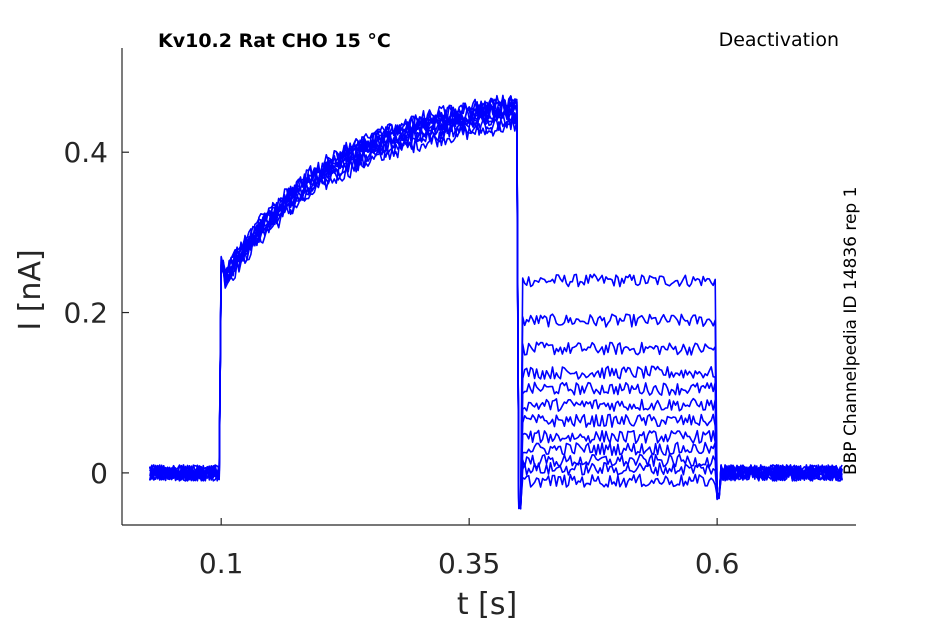  What do you see at coordinates (99, 473) in the screenshot?
I see `y-tick-label: 0` at bounding box center [99, 473].